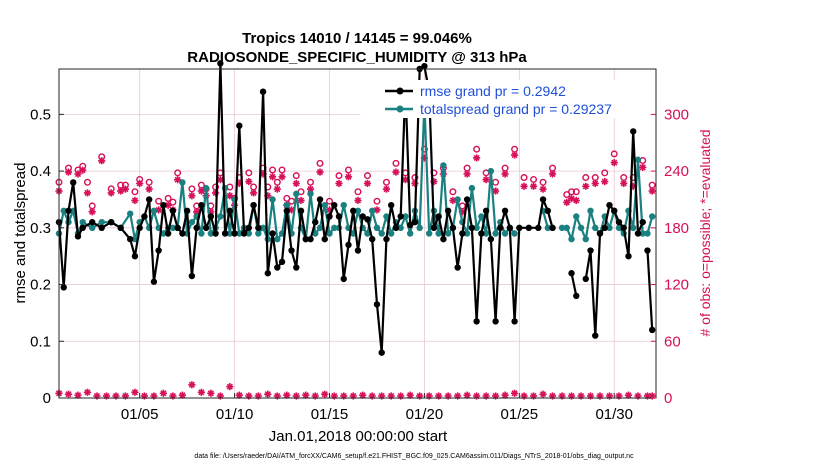 The width and height of the screenshot is (830, 475). I want to click on x-tick-label-1: 01/10, so click(235, 414).